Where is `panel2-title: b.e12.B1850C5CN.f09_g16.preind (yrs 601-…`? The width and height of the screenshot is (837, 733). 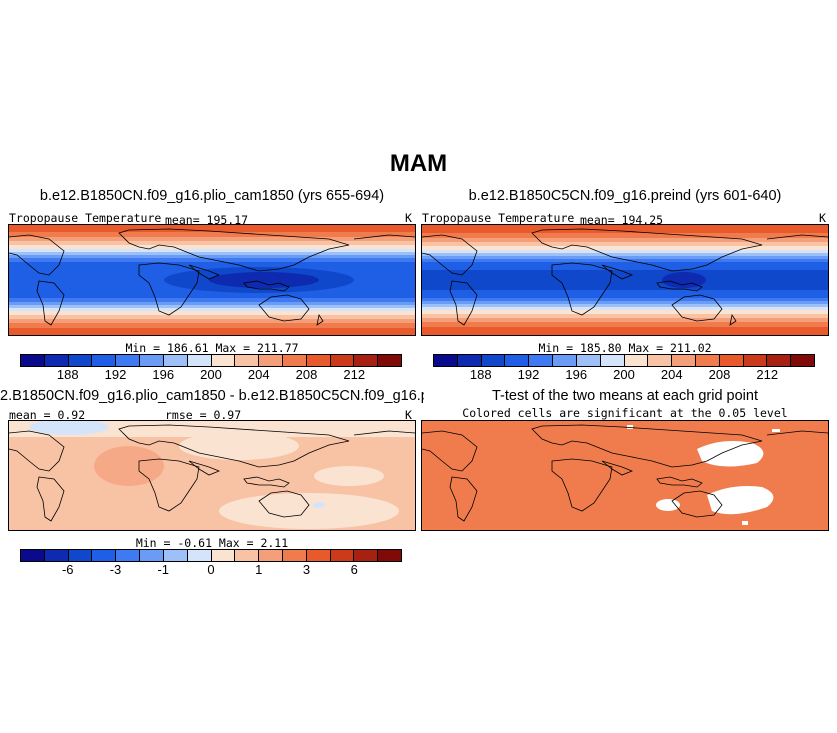 panel2-title: b.e12.B1850C5CN.f09_g16.preind (yrs 601-… is located at coordinates (625, 196).